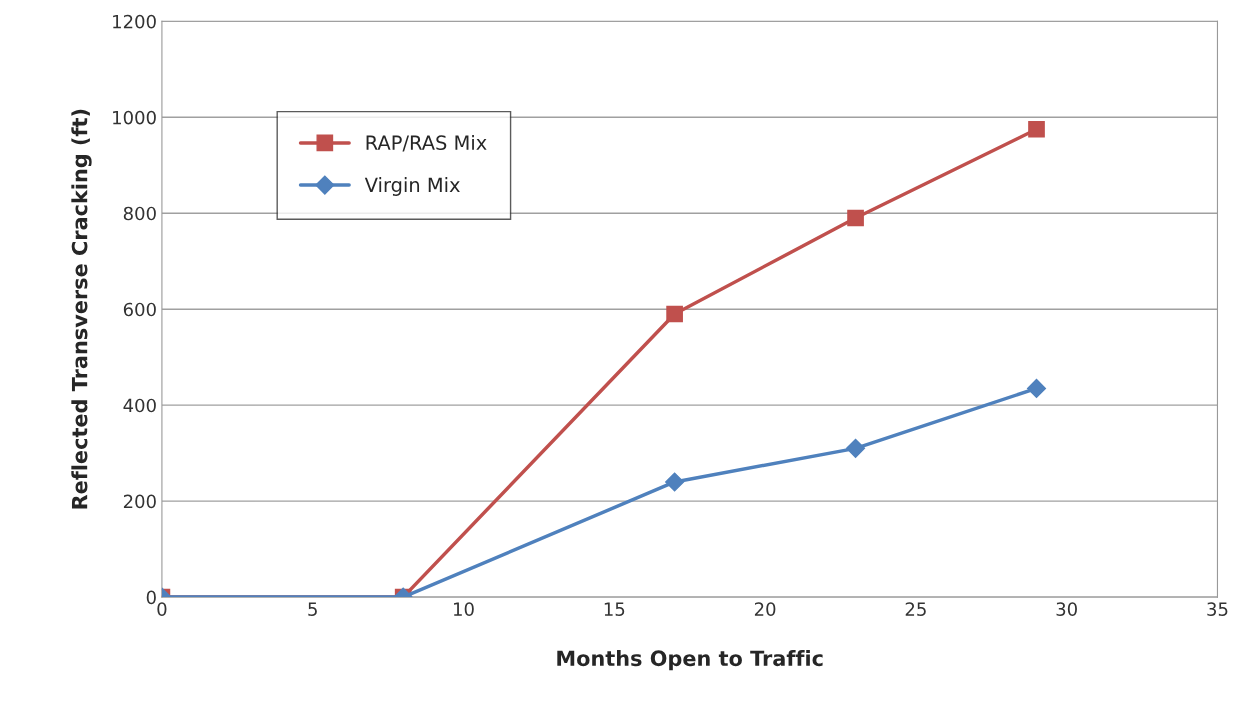  I want to click on y-tick-label: 200, so click(139, 501).